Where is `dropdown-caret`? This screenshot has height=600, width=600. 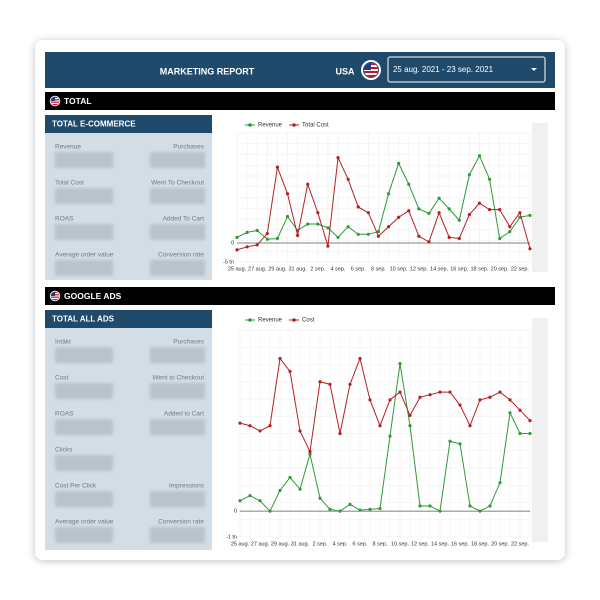
dropdown-caret is located at coordinates (534, 69).